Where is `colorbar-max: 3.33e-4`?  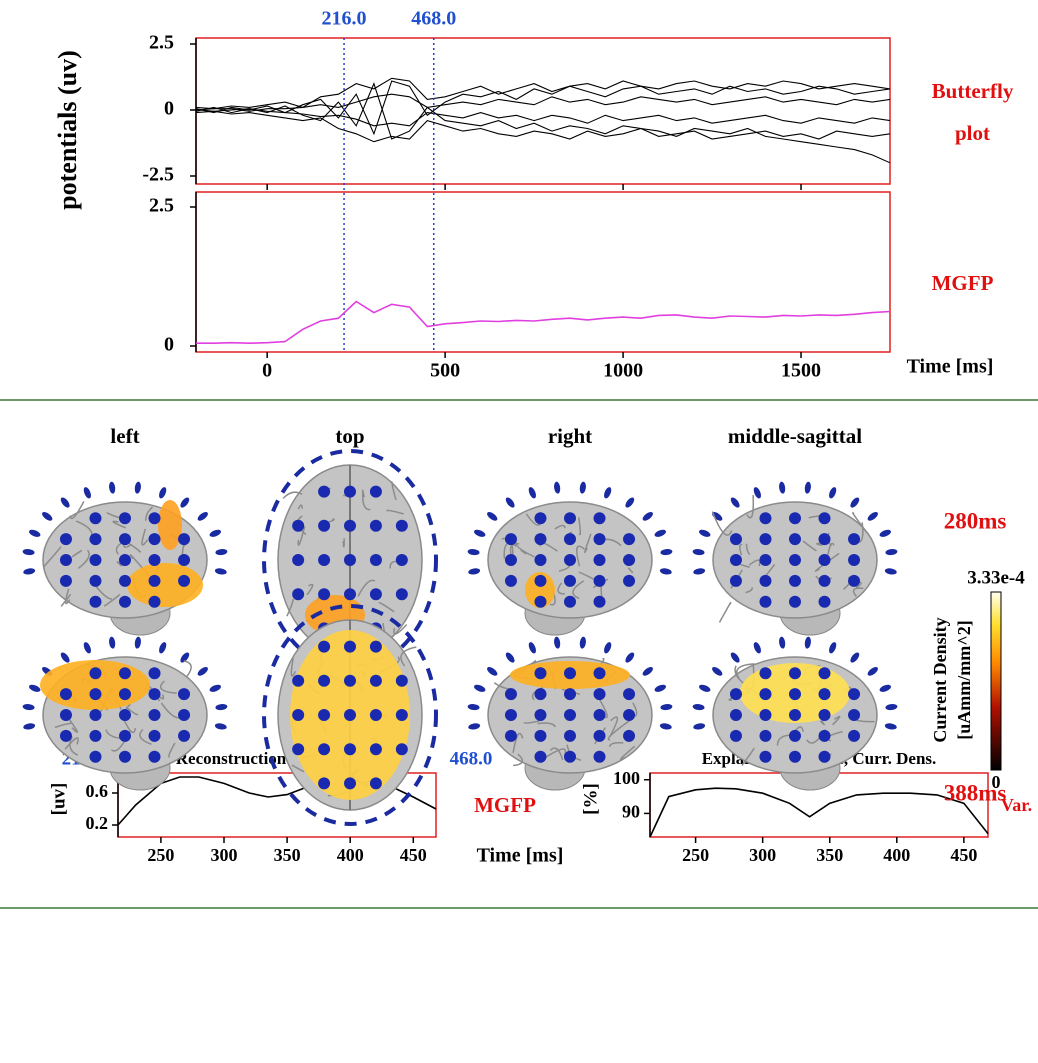 colorbar-max: 3.33e-4 is located at coordinates (996, 577).